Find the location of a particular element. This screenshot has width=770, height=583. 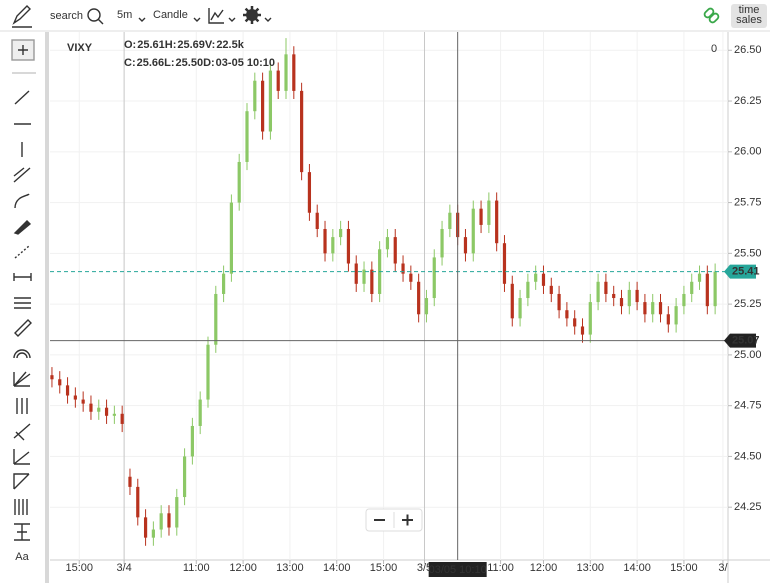

brush-tool is located at coordinates (22, 227).